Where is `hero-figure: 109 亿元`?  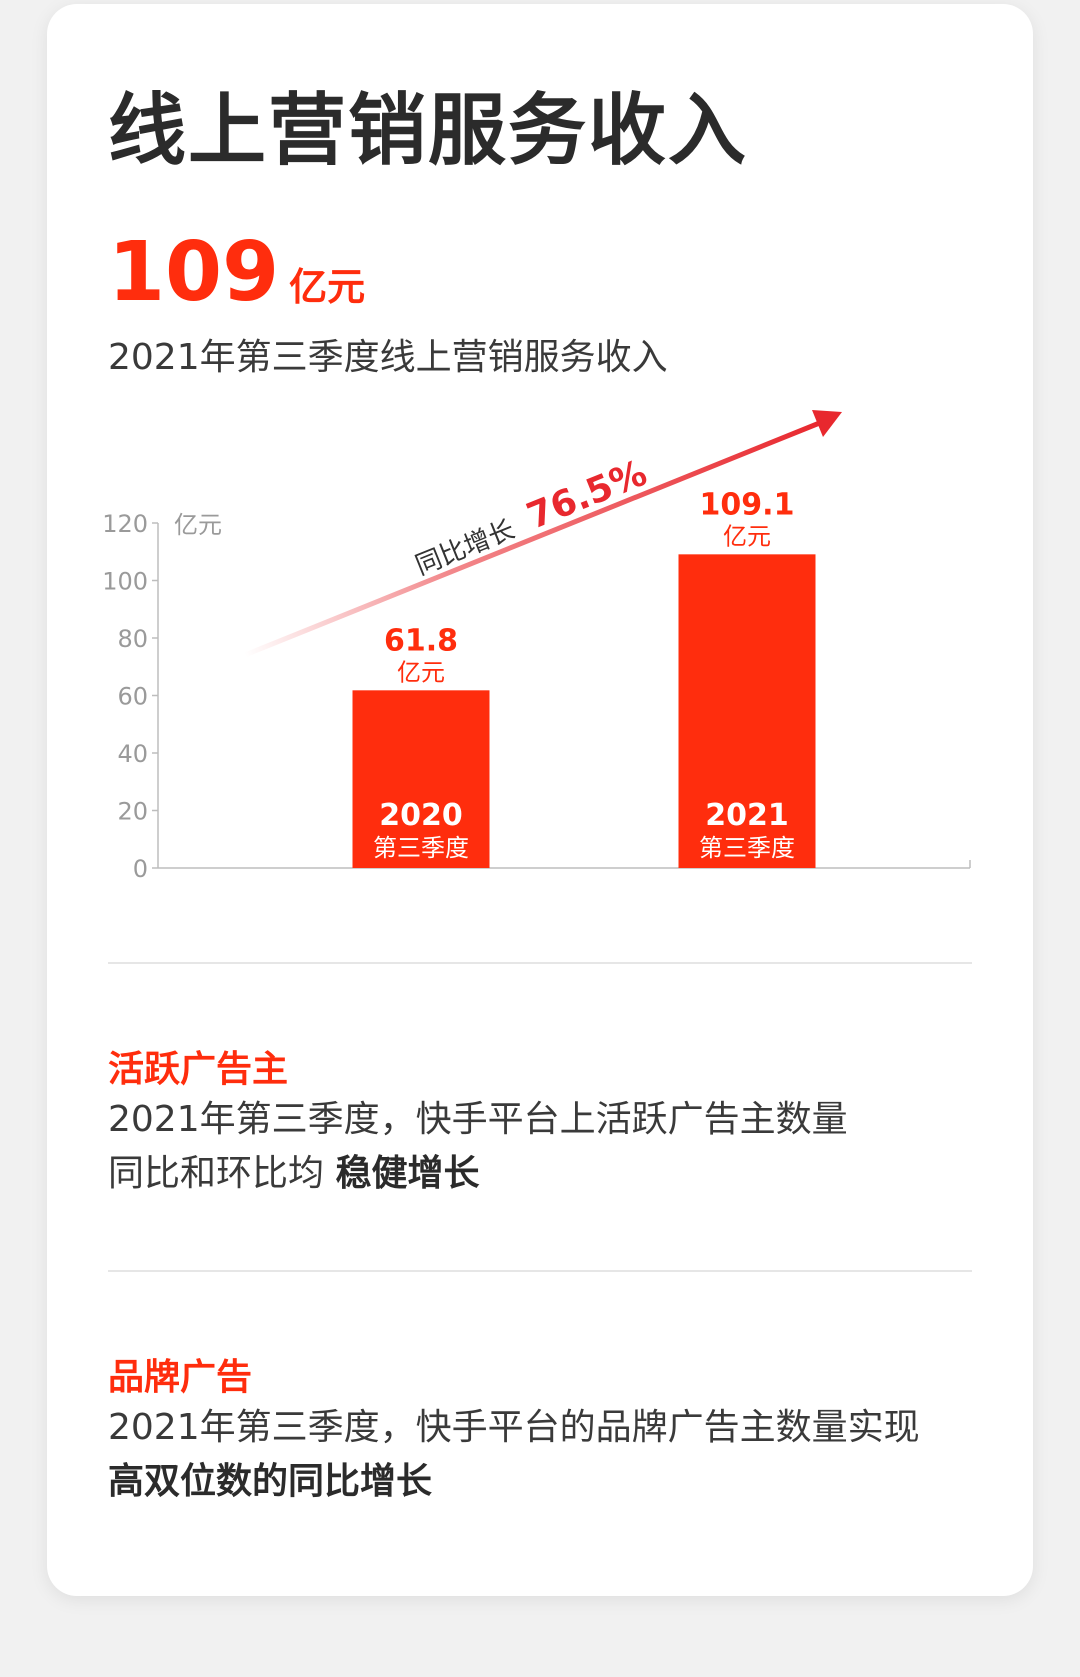
hero-figure: 109 亿元 is located at coordinates (236, 273).